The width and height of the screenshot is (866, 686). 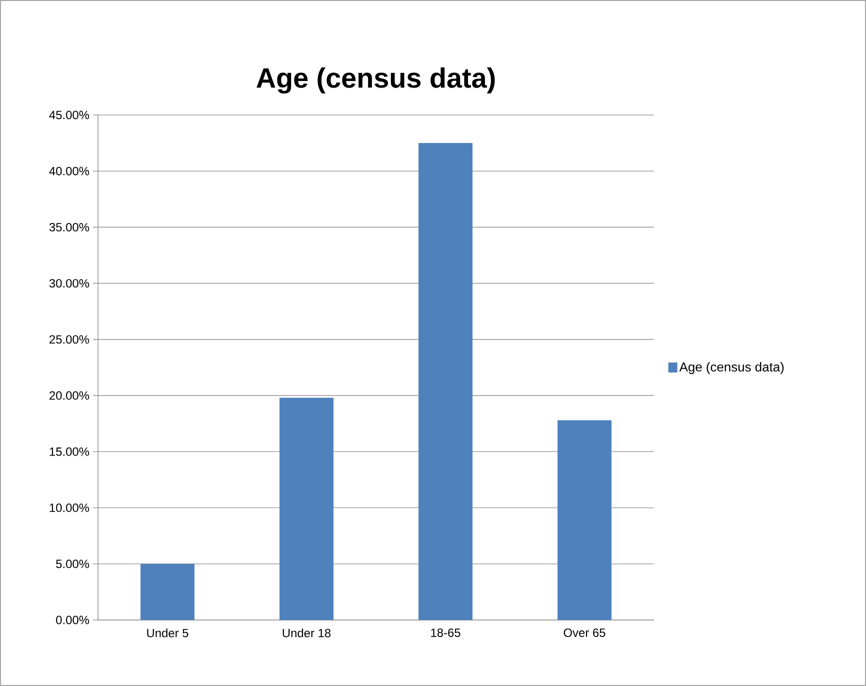 What do you see at coordinates (585, 632) in the screenshot?
I see `x-tick-label: Over 65` at bounding box center [585, 632].